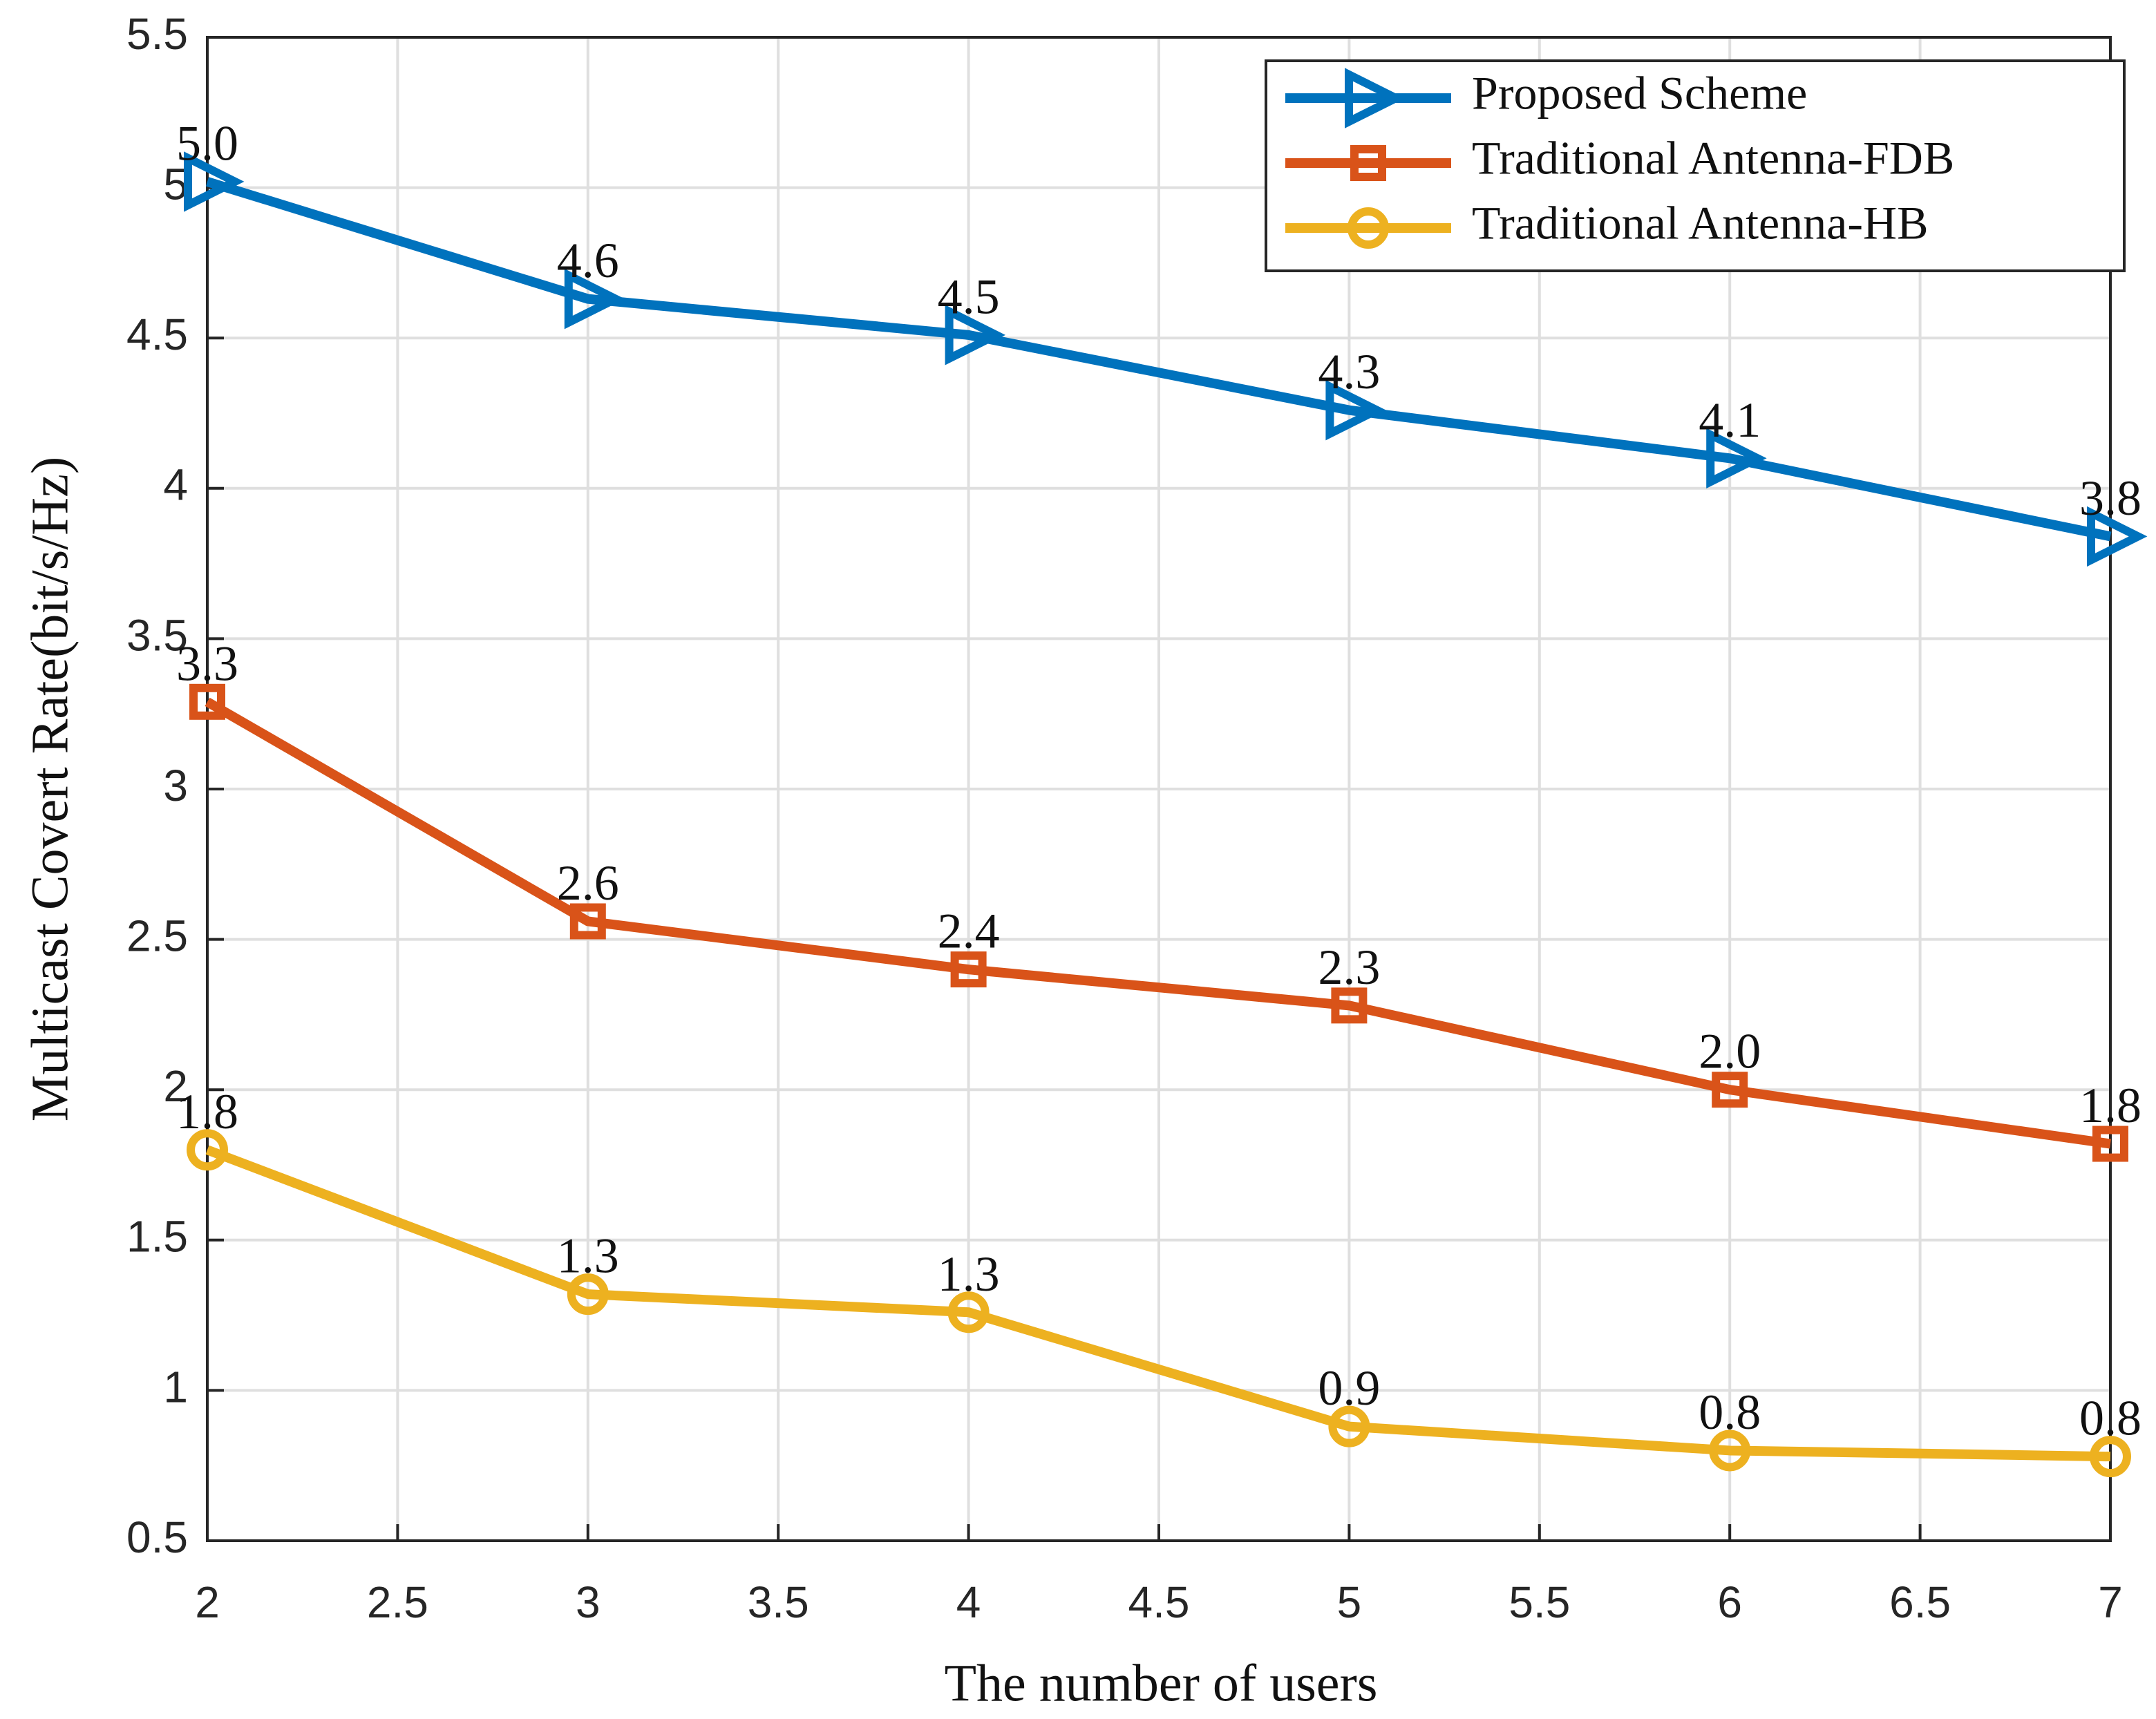 The image size is (2156, 1719). Describe the element at coordinates (778, 1602) in the screenshot. I see `x-tick-label: 3.5` at that location.